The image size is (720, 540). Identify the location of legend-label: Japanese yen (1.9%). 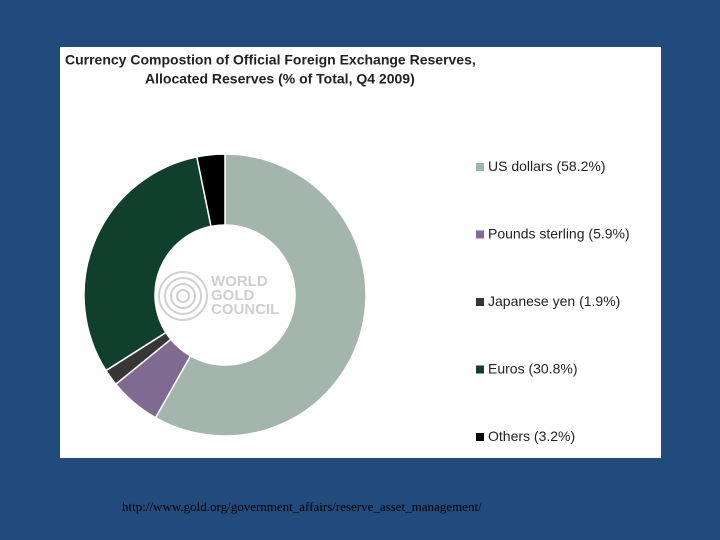
(554, 301).